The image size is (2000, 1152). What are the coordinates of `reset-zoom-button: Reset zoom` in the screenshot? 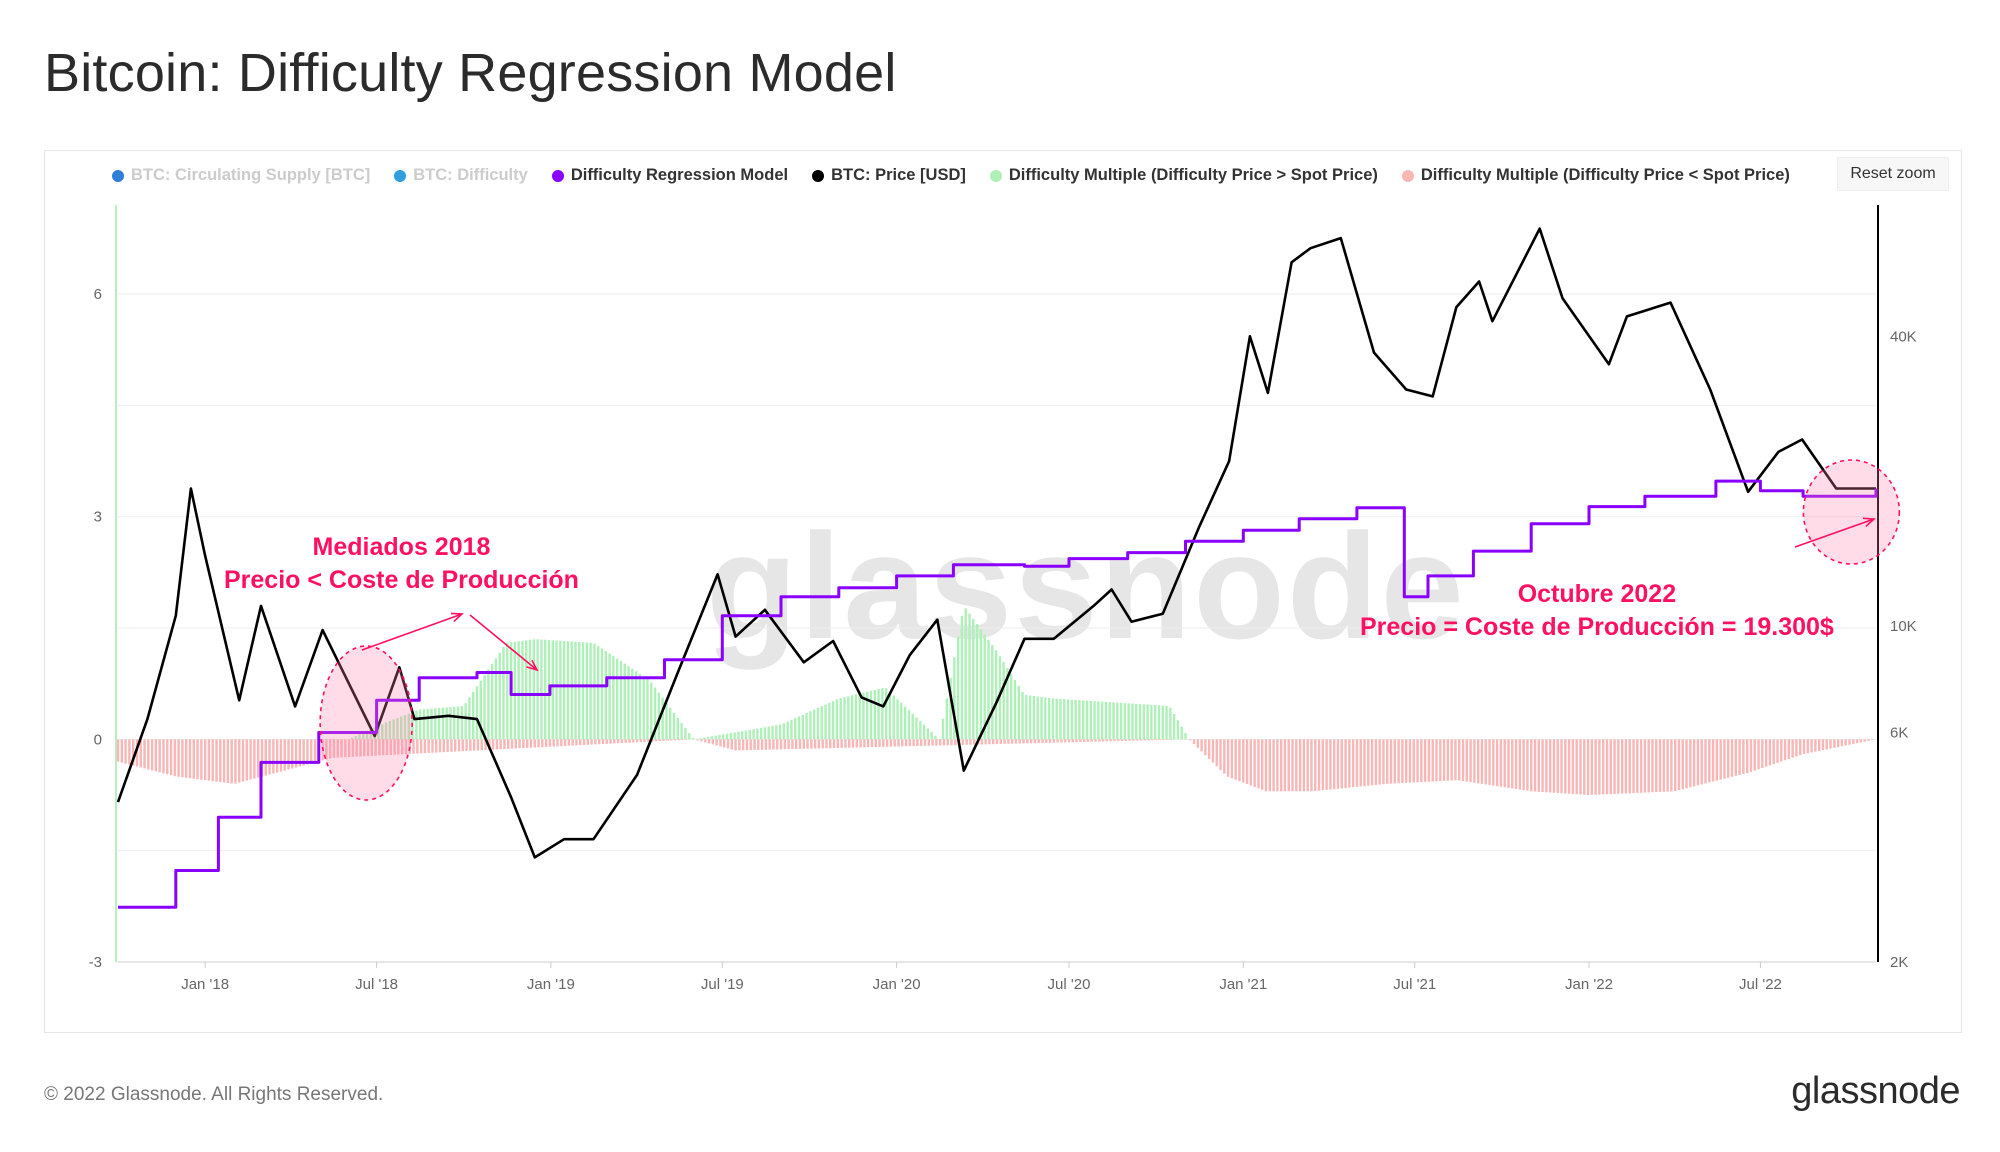 It's located at (1893, 174).